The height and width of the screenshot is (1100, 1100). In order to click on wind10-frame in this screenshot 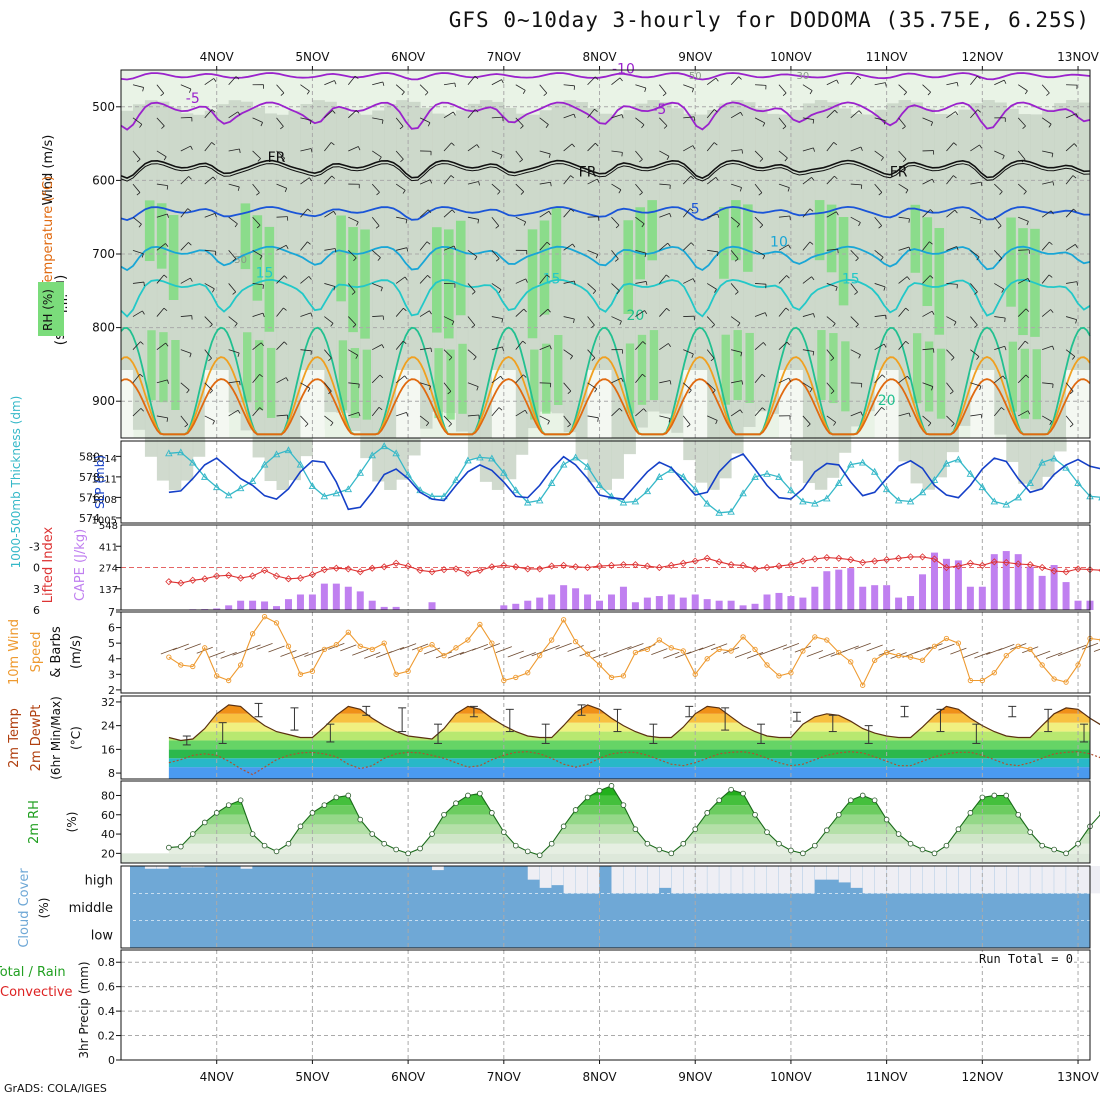, I will do `click(605, 652)`.